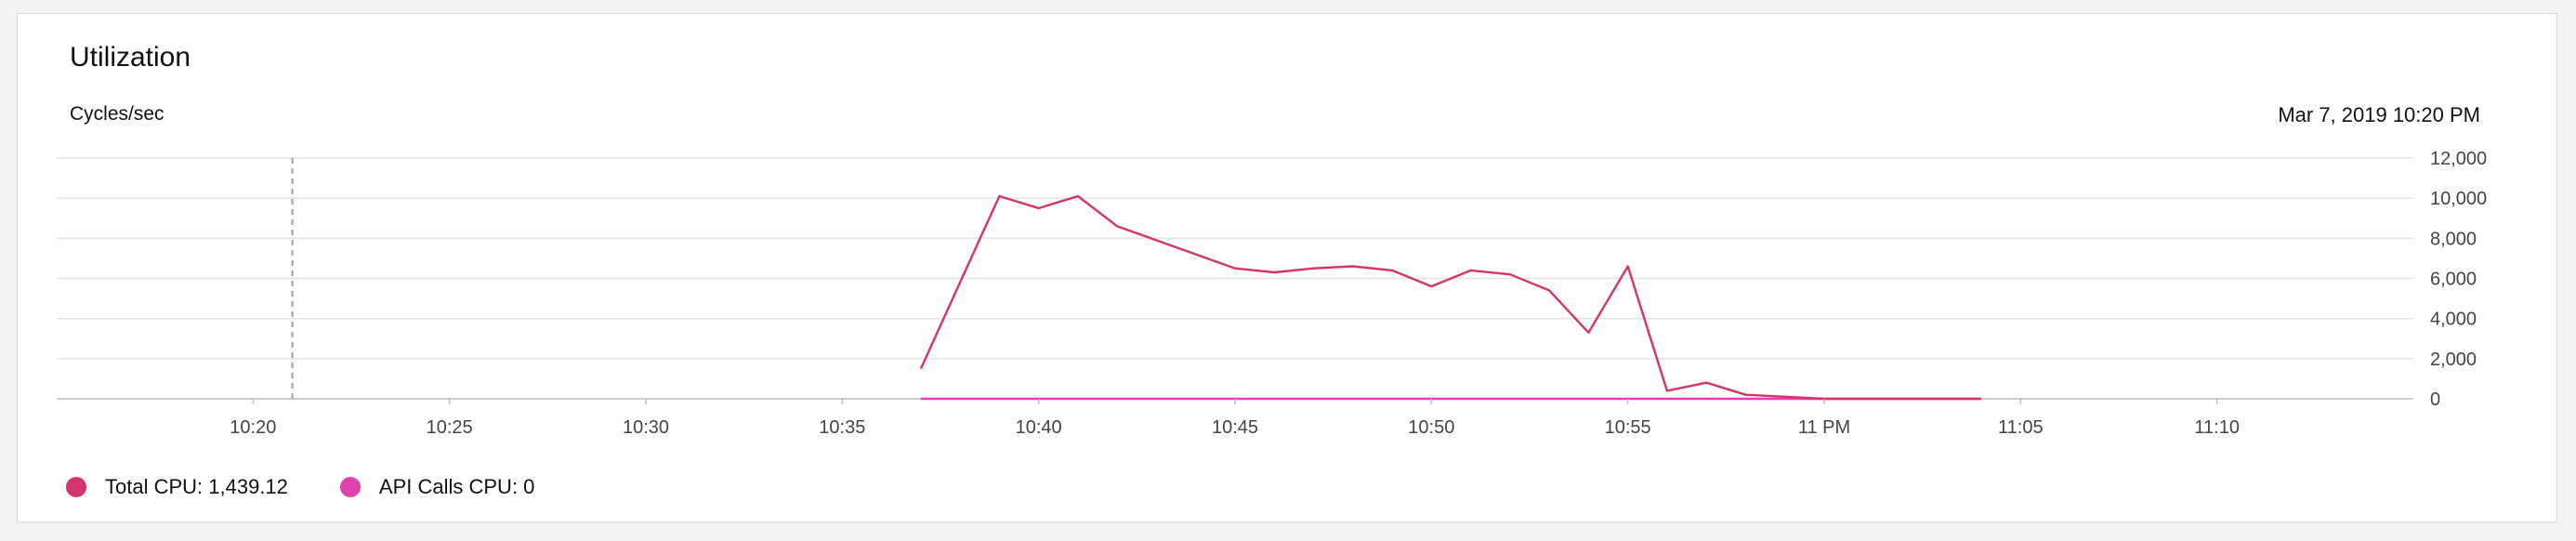 This screenshot has width=2576, height=541. What do you see at coordinates (2435, 400) in the screenshot?
I see `y-tick-label: 0` at bounding box center [2435, 400].